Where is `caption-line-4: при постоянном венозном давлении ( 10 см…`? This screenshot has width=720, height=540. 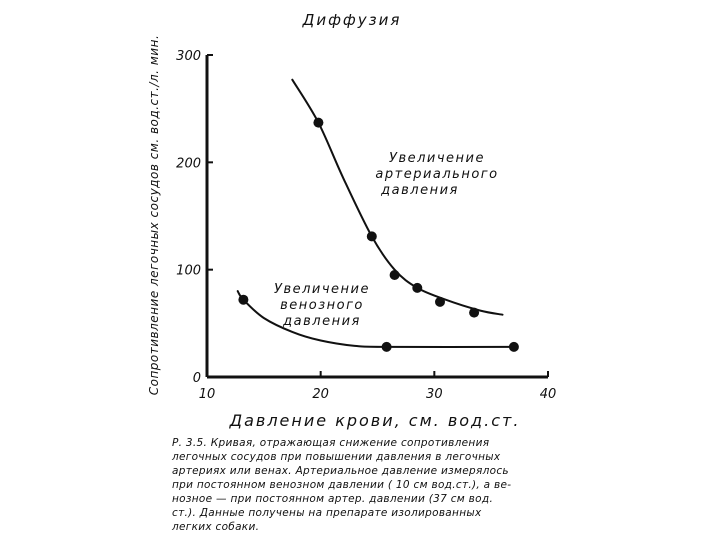 caption-line-4: при постоянном венозном давлении ( 10 см… is located at coordinates (342, 485).